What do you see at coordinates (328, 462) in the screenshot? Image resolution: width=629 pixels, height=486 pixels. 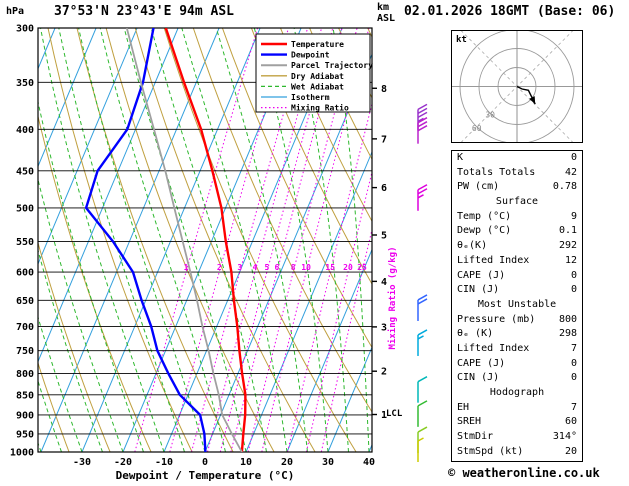 I see `temp-tick-label: 30` at bounding box center [328, 462].